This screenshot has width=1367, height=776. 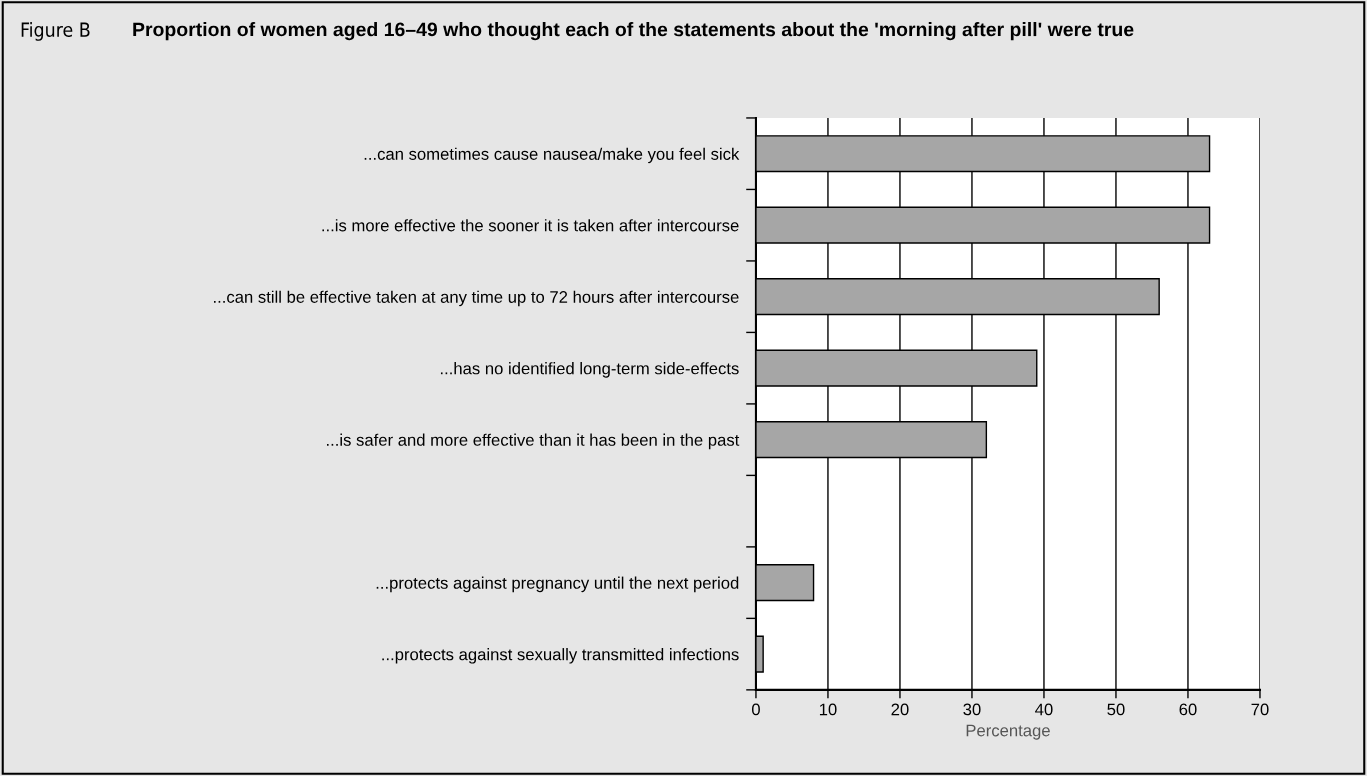 What do you see at coordinates (1188, 709) in the screenshot?
I see `x-tick-label: 60` at bounding box center [1188, 709].